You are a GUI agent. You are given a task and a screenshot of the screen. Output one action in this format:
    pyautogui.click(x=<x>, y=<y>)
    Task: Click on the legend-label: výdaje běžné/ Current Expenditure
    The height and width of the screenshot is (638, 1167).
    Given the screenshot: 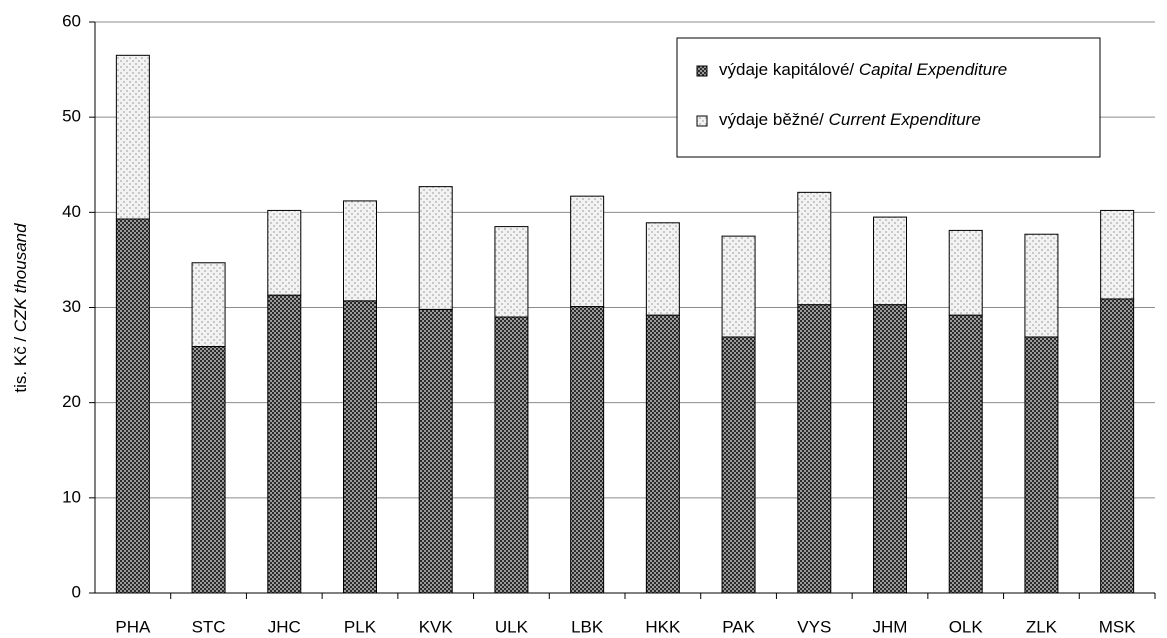 What is the action you would take?
    pyautogui.click(x=850, y=119)
    